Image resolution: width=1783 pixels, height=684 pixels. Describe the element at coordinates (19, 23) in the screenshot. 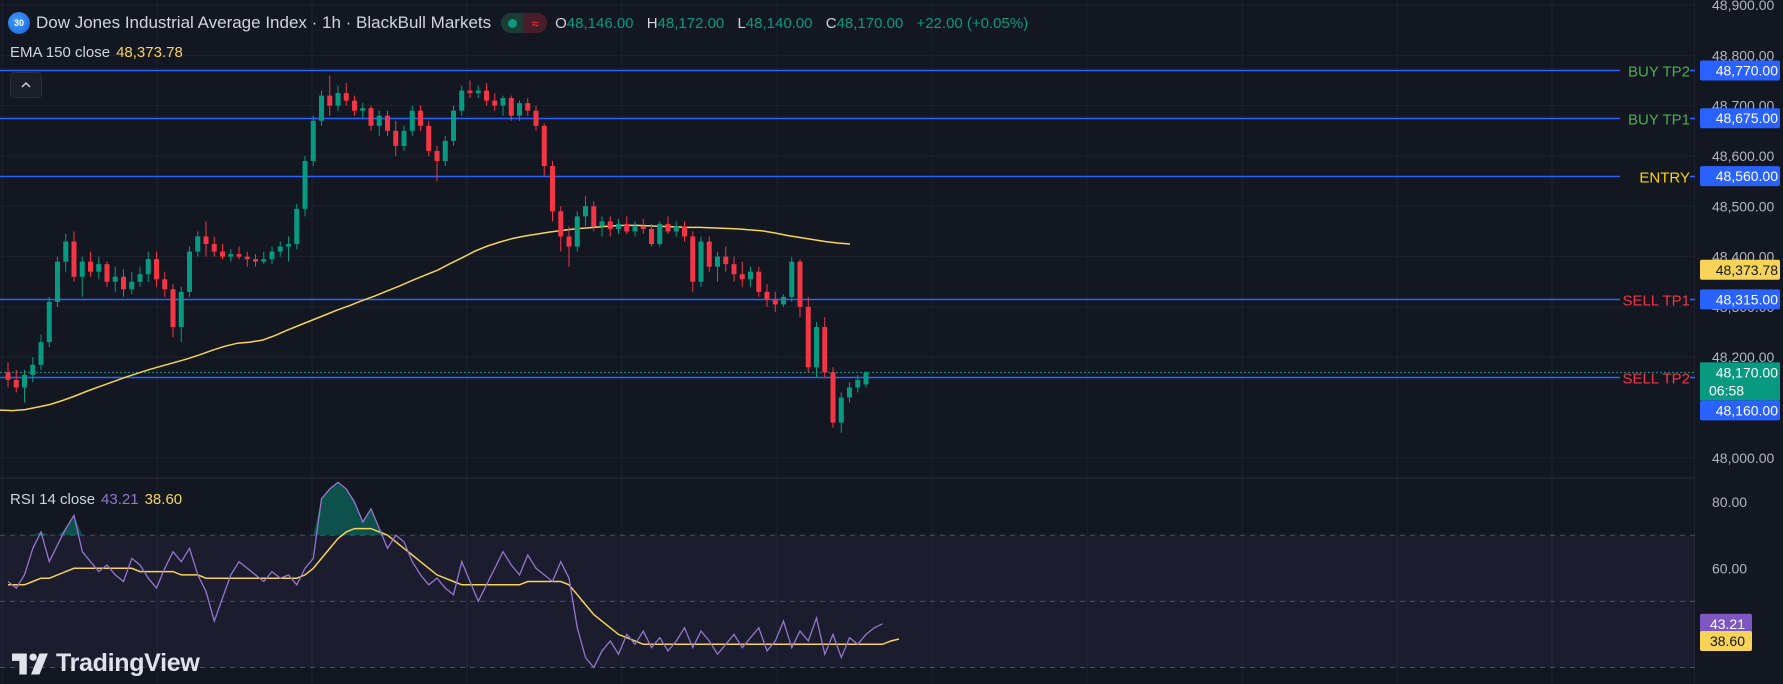

I see `symbol-badge: 30` at that location.